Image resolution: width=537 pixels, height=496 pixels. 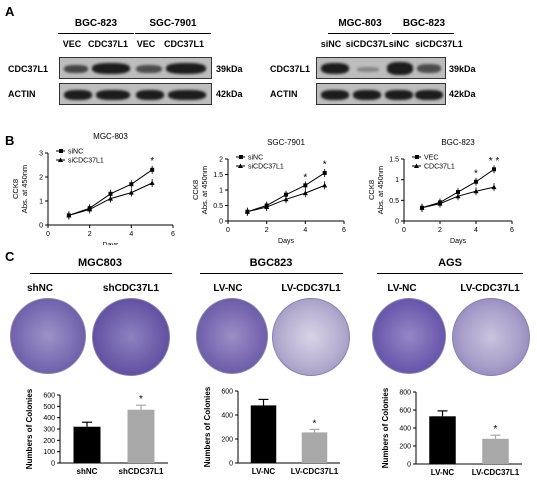 What do you see at coordinates (107, 44) in the screenshot?
I see `lane-label: CDC37L1` at bounding box center [107, 44].